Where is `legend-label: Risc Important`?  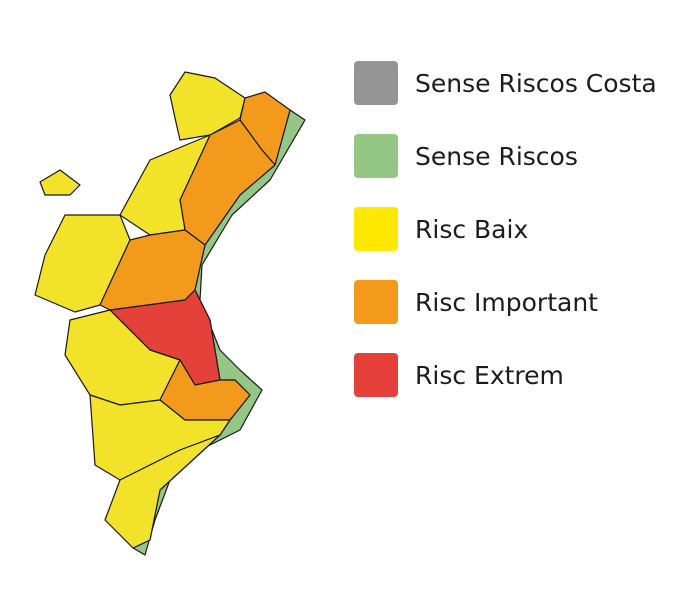 legend-label: Risc Important is located at coordinates (506, 302).